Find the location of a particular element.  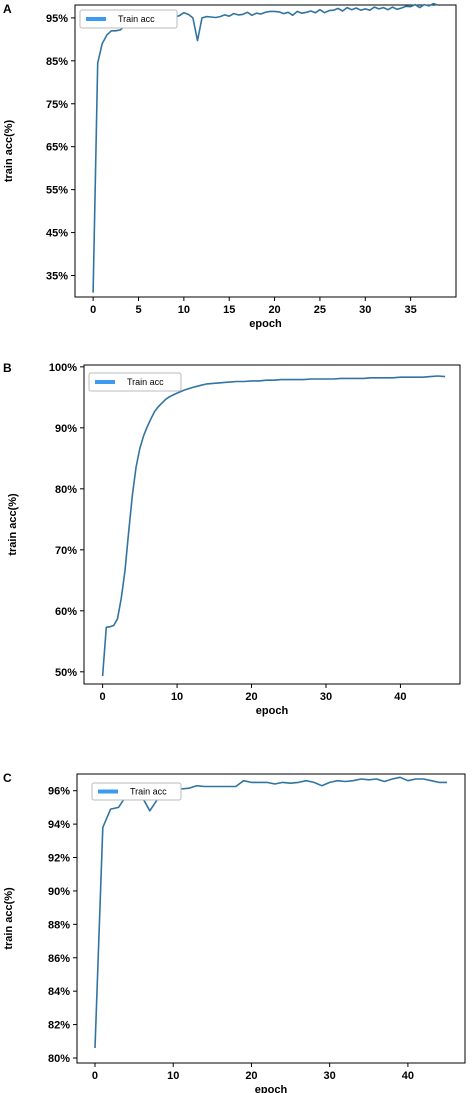

panel-a-ytick-label: 45% is located at coordinates (57, 234).